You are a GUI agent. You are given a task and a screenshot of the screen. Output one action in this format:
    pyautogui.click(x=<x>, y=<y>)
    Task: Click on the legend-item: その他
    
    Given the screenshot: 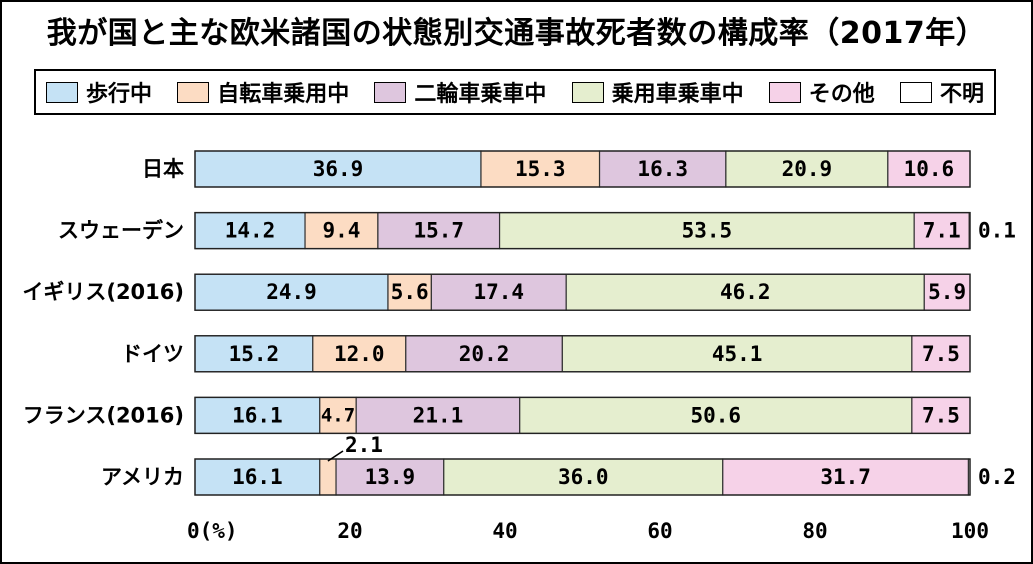 What is the action you would take?
    pyautogui.click(x=821, y=92)
    